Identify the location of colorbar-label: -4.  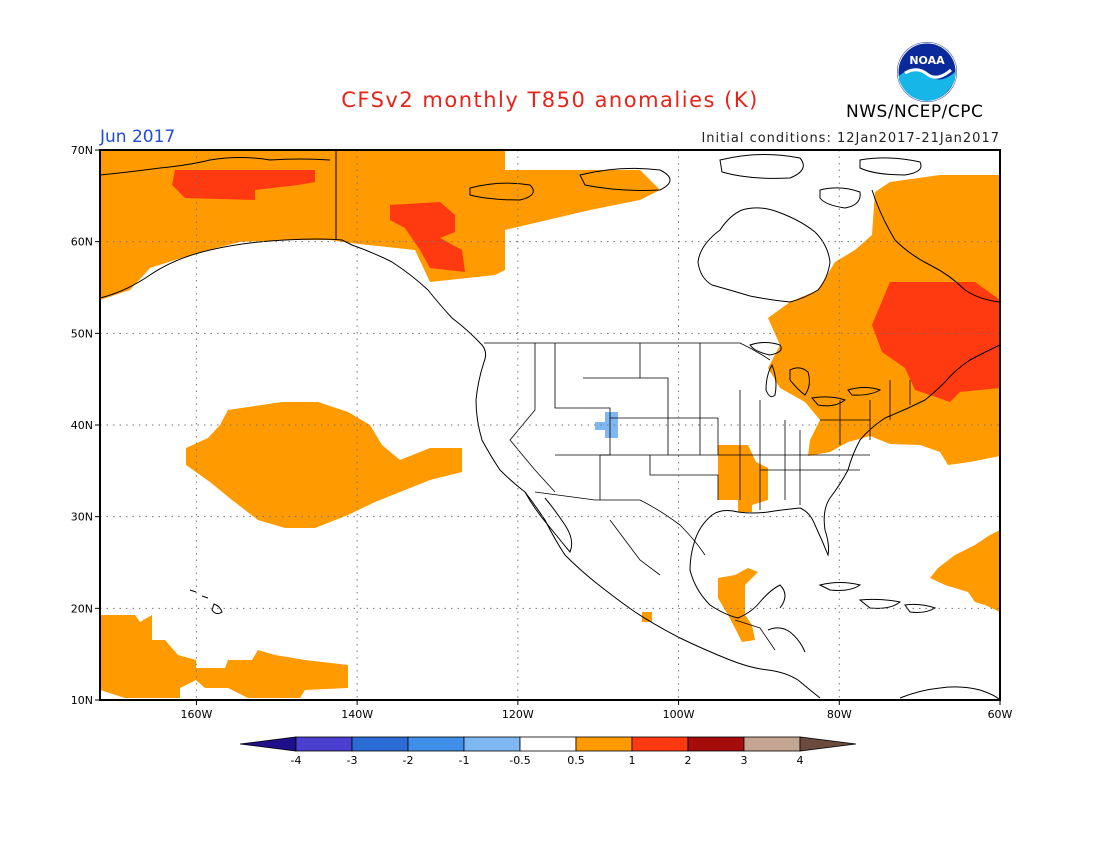
(296, 760).